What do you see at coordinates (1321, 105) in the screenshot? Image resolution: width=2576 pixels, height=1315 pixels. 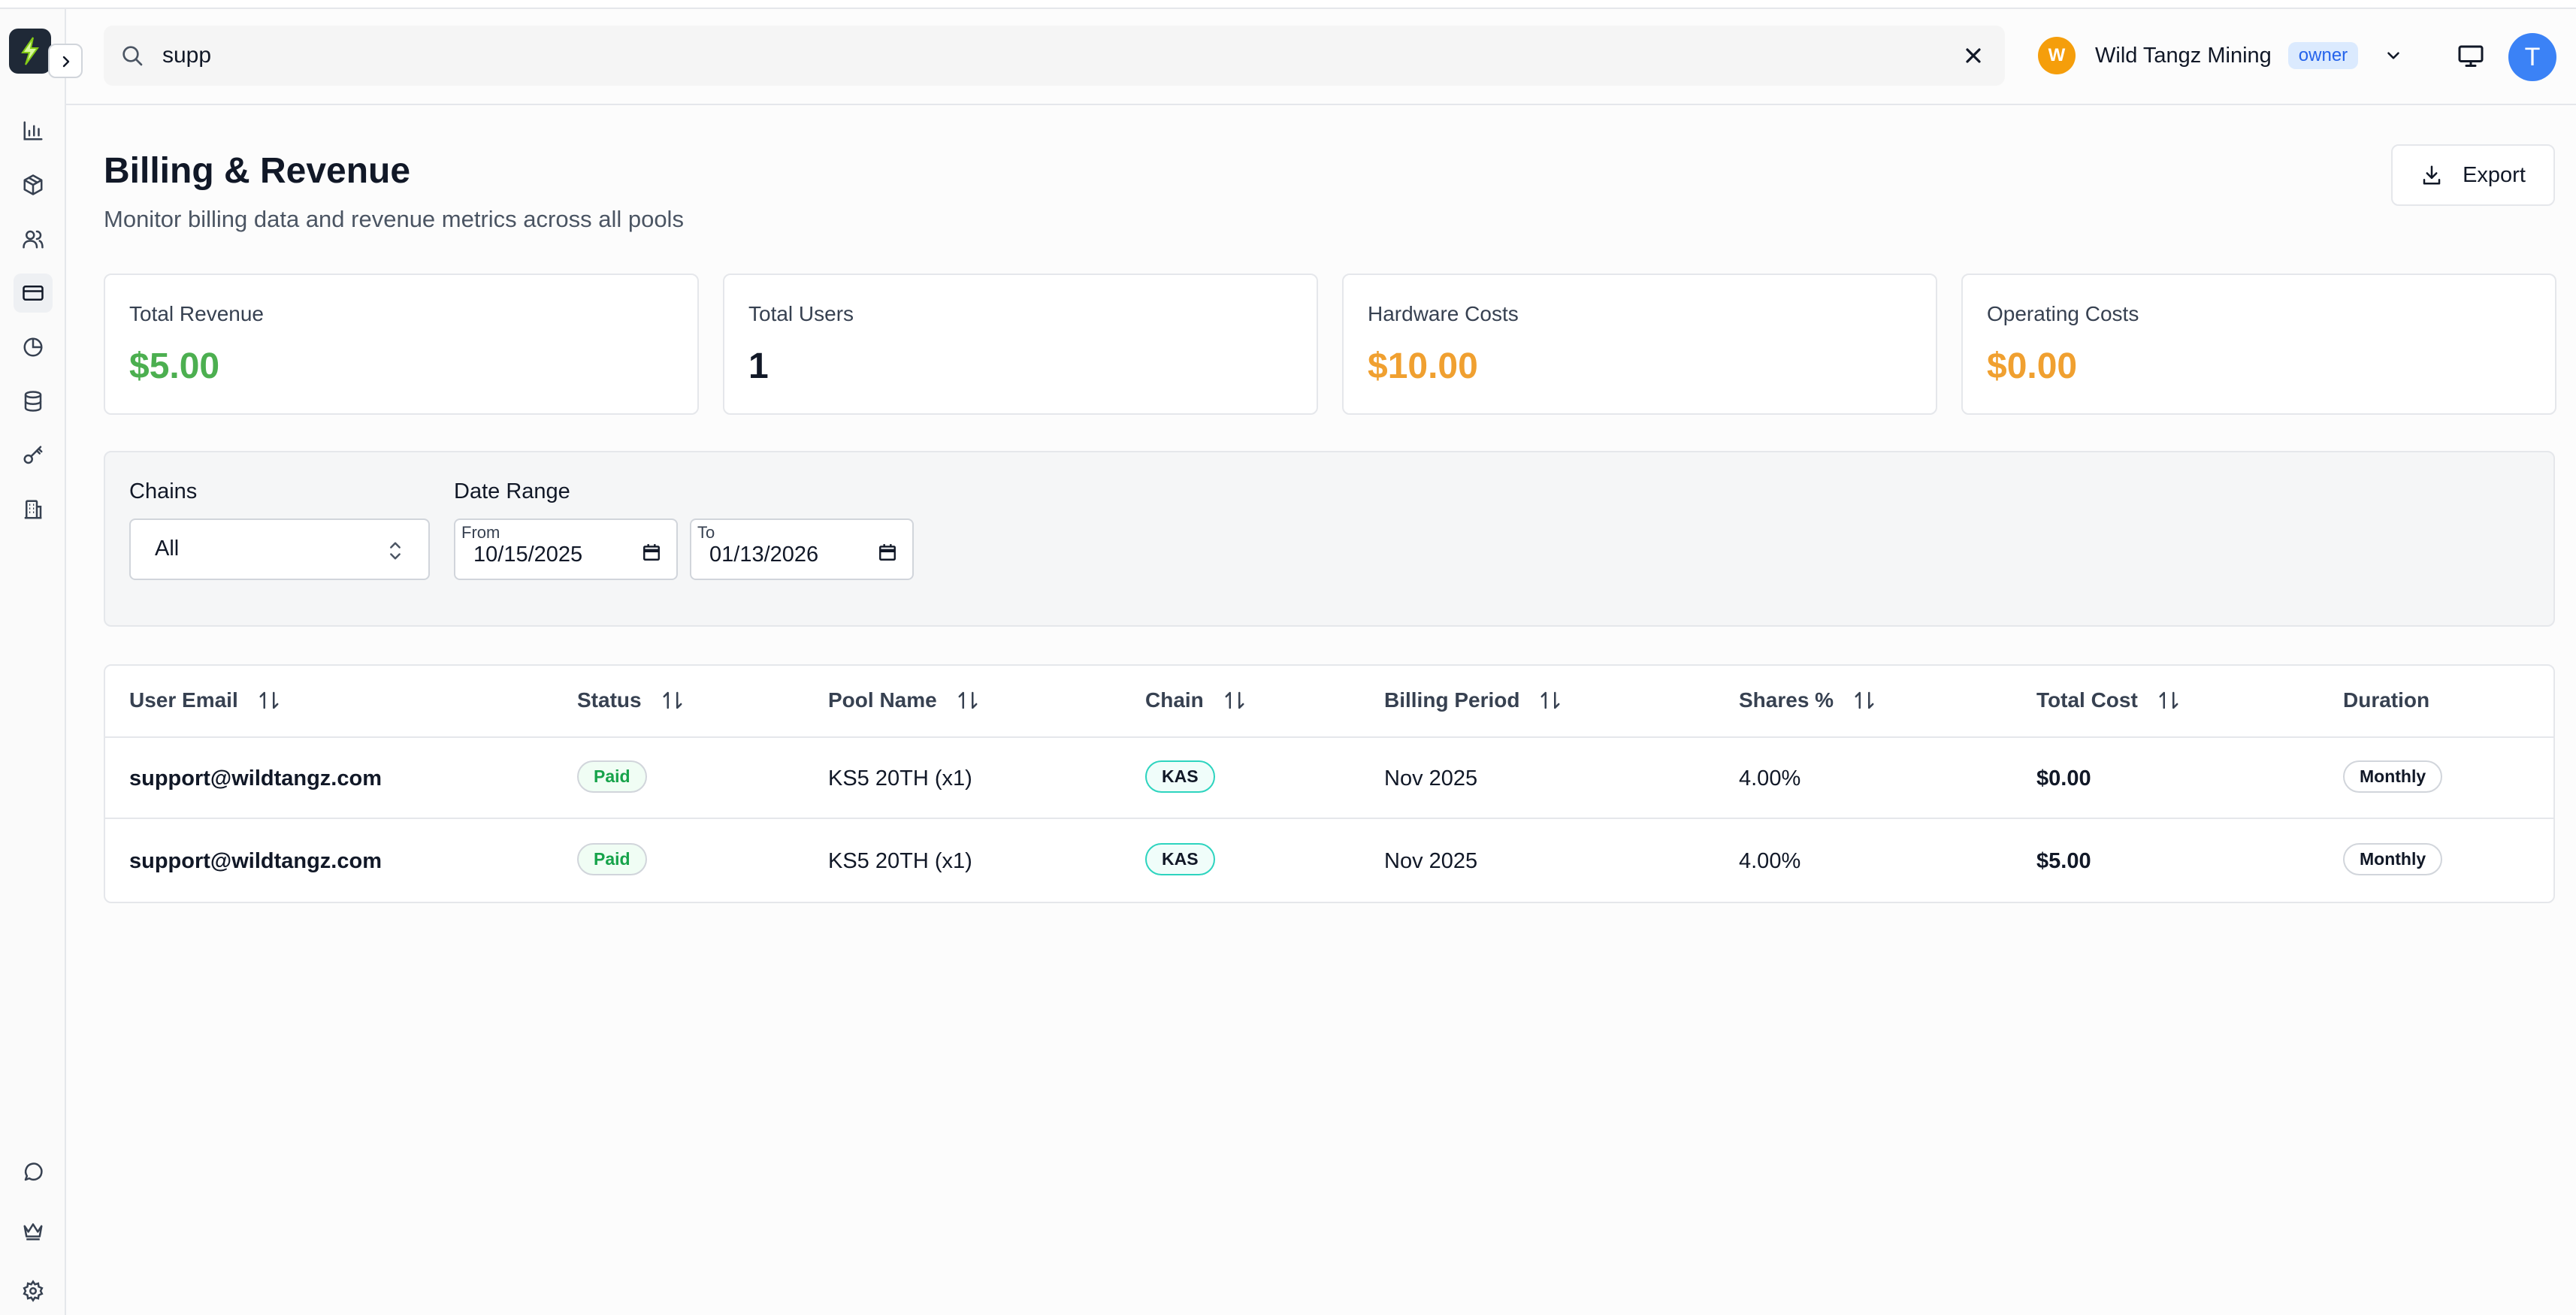 I see `header-divider` at bounding box center [1321, 105].